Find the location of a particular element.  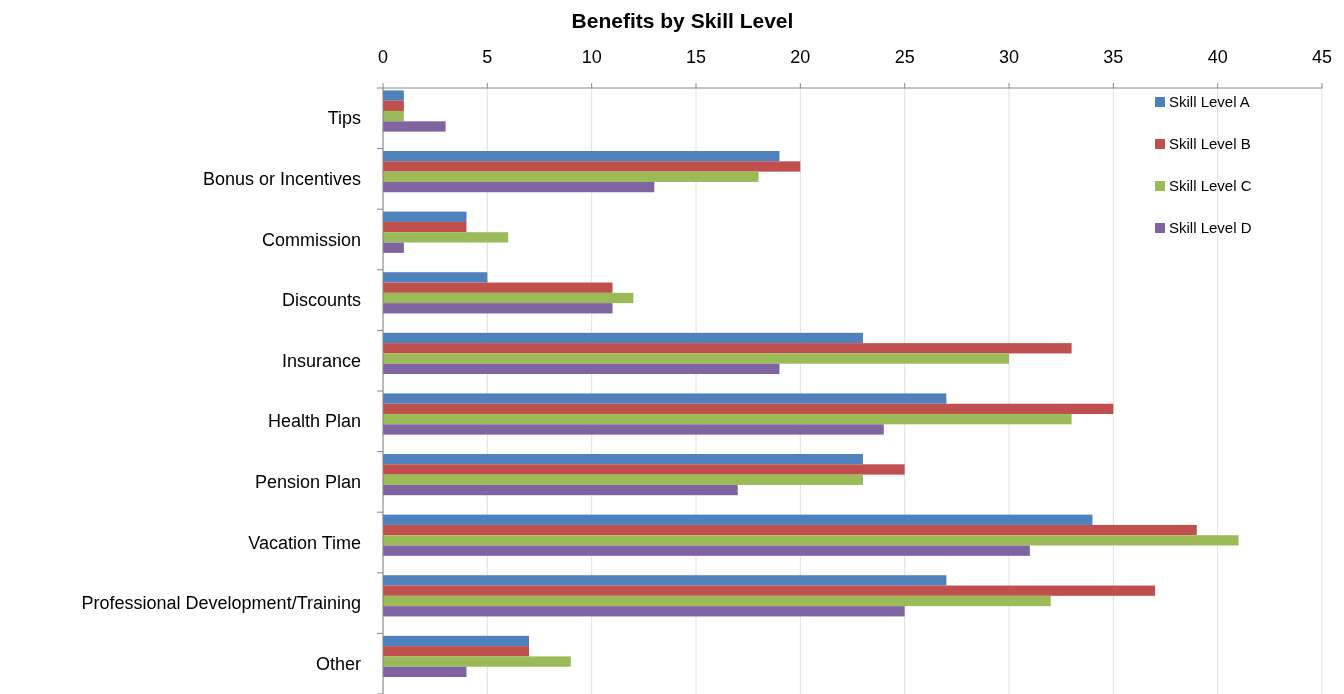

y-tick-label: Insurance is located at coordinates (321, 360).